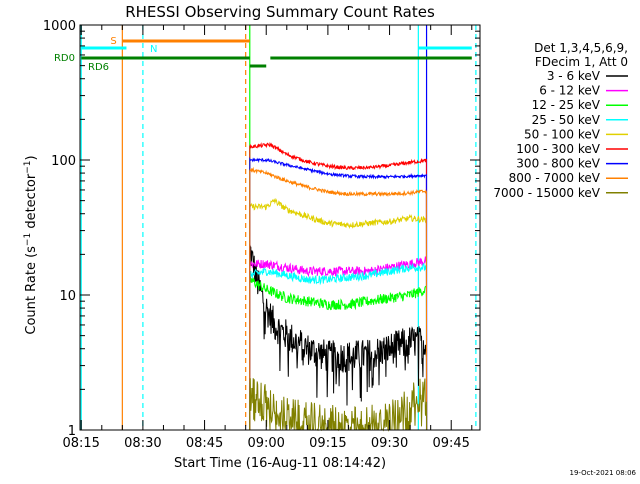  I want to click on x-tick-label: 08:30, so click(142, 443).